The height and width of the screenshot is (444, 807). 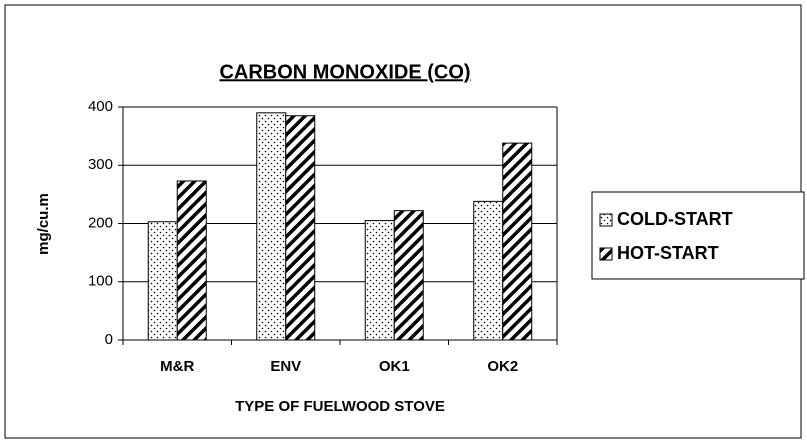 What do you see at coordinates (109, 339) in the screenshot?
I see `y-tick-label: 0` at bounding box center [109, 339].